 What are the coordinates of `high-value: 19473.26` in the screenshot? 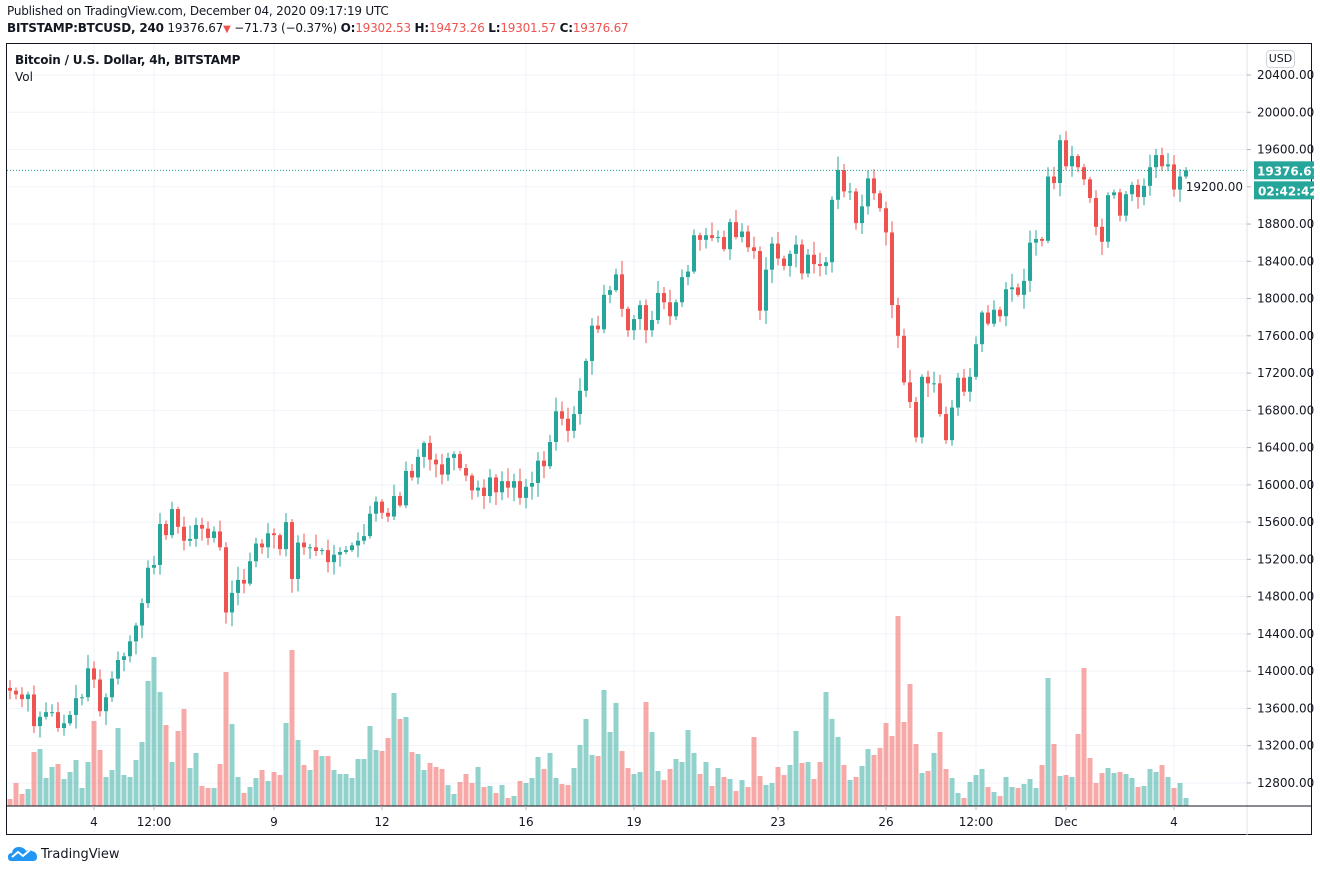 It's located at (456, 28).